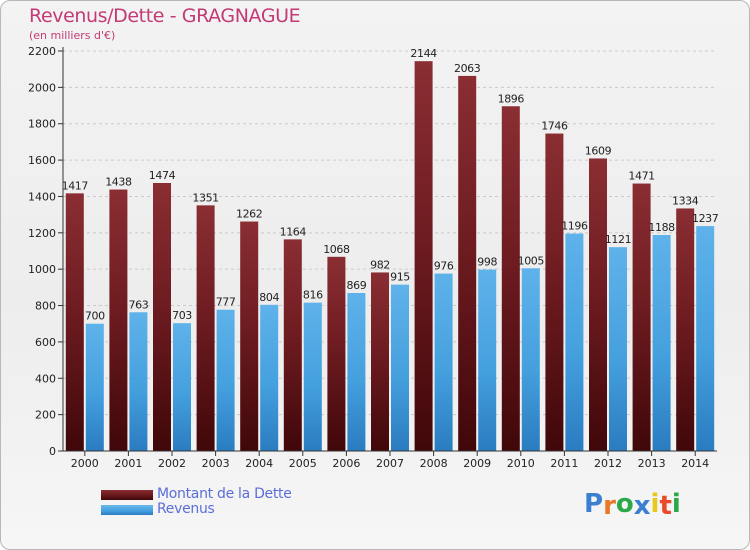  I want to click on data-label-dette: 1896, so click(511, 98).